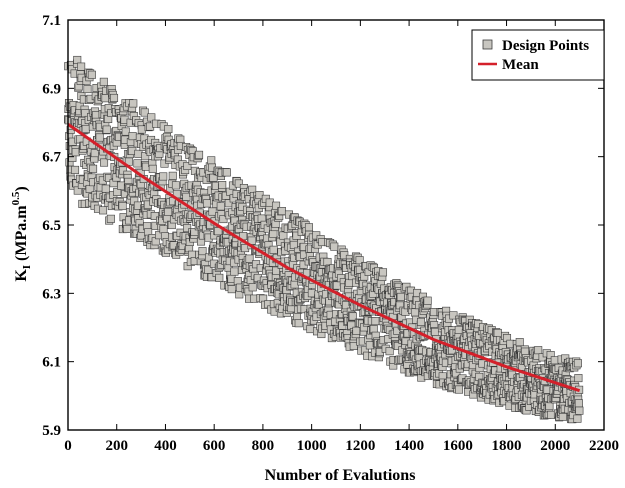 This screenshot has height=488, width=625. Describe the element at coordinates (68, 446) in the screenshot. I see `x-tick-label: 0` at that location.